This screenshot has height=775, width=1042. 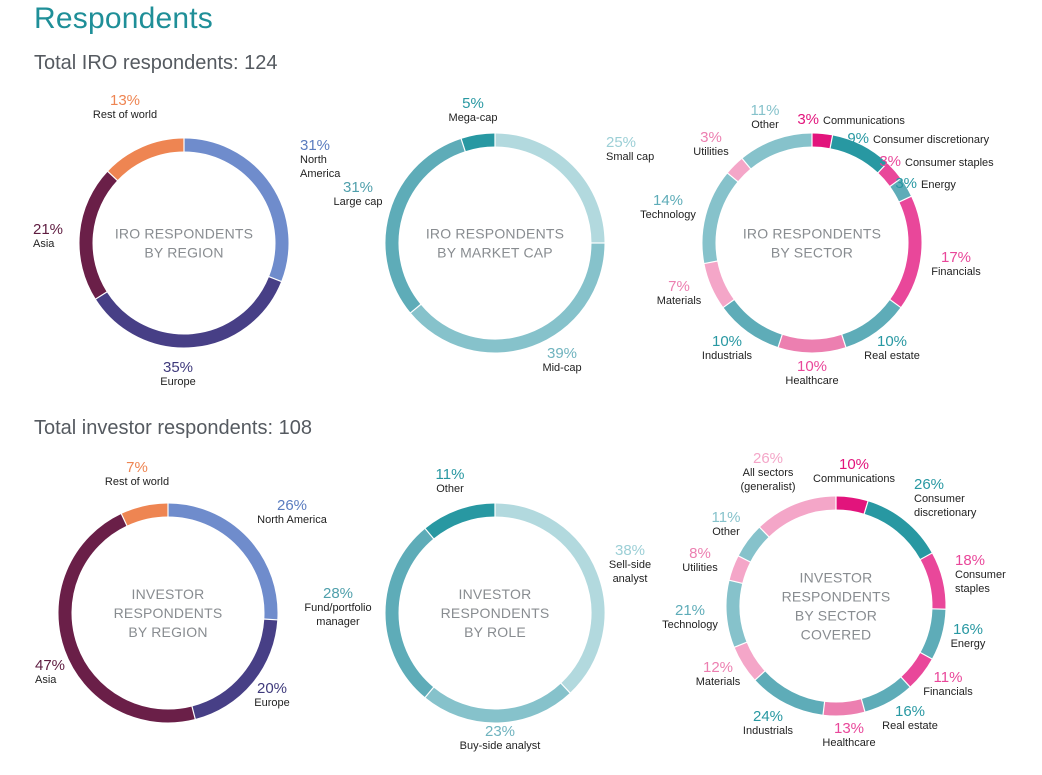 I want to click on pct-label-consumer-staples: 18%, so click(x=970, y=560).